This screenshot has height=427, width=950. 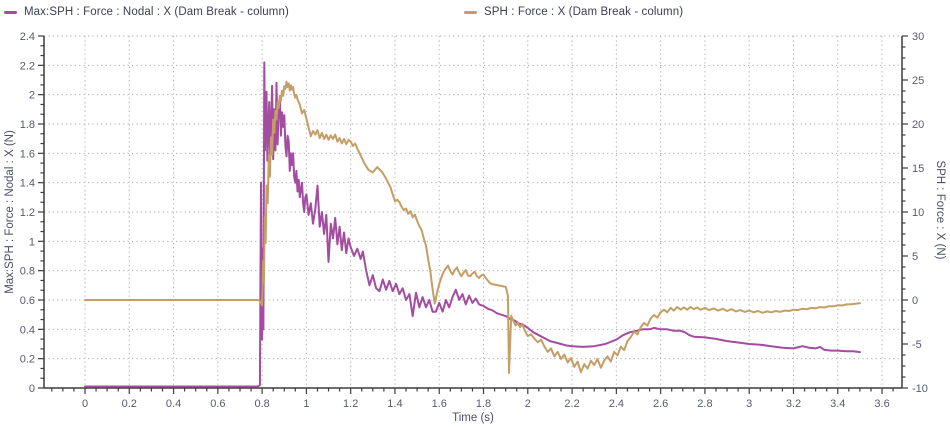 I want to click on left-axis-title: Max:SPH : Force : Nodal : X (N), so click(x=10, y=212).